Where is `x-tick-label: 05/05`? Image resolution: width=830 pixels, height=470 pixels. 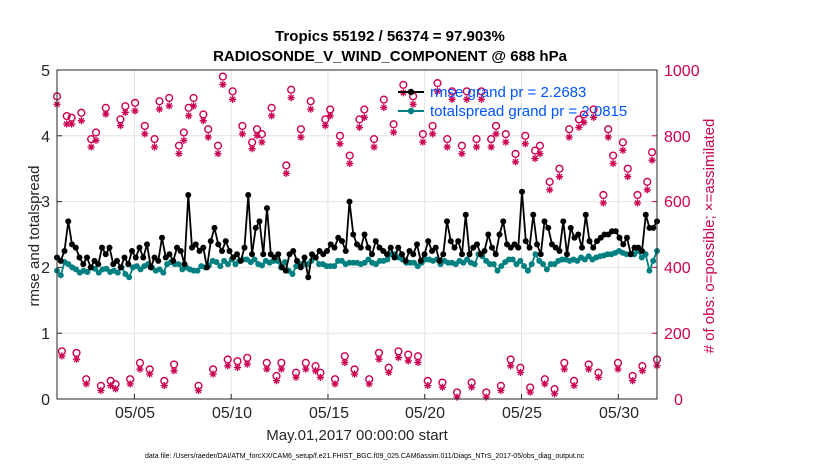
x-tick-label: 05/05 is located at coordinates (135, 413).